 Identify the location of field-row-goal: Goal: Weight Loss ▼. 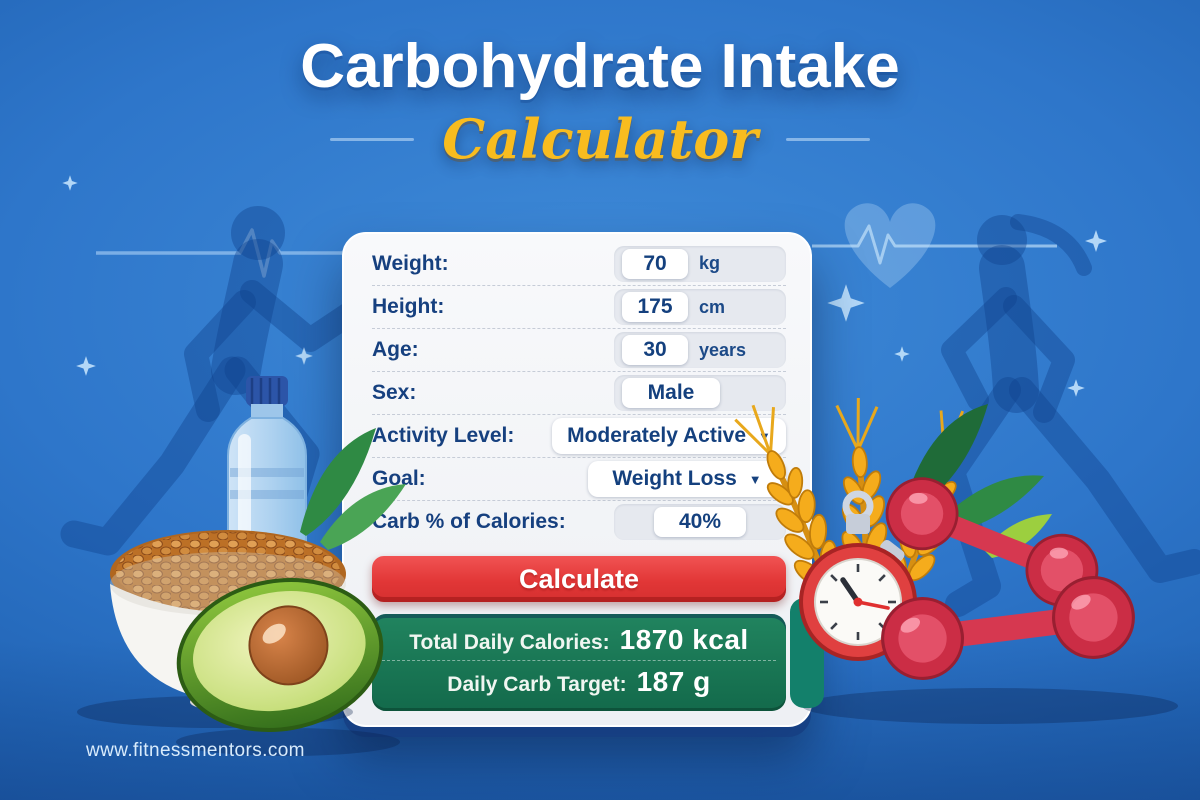
(579, 478).